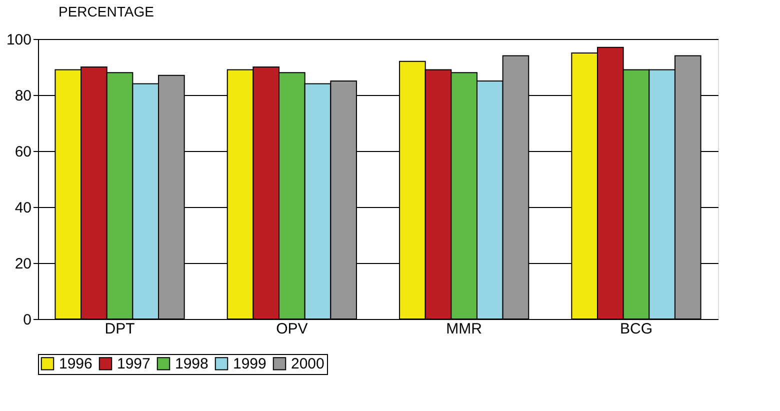  Describe the element at coordinates (27, 320) in the screenshot. I see `y-tick-label: 0` at that location.